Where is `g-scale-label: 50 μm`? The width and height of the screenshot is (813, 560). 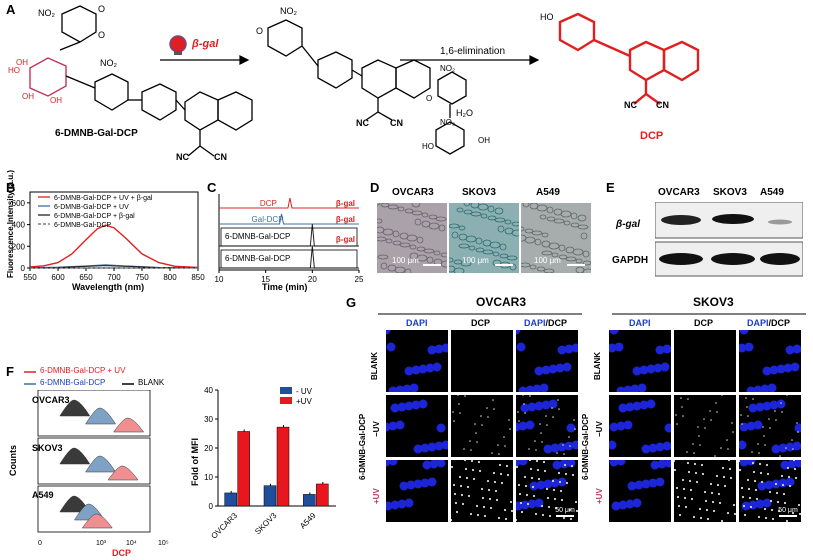
g-scale-label: 50 μm is located at coordinates (565, 510).